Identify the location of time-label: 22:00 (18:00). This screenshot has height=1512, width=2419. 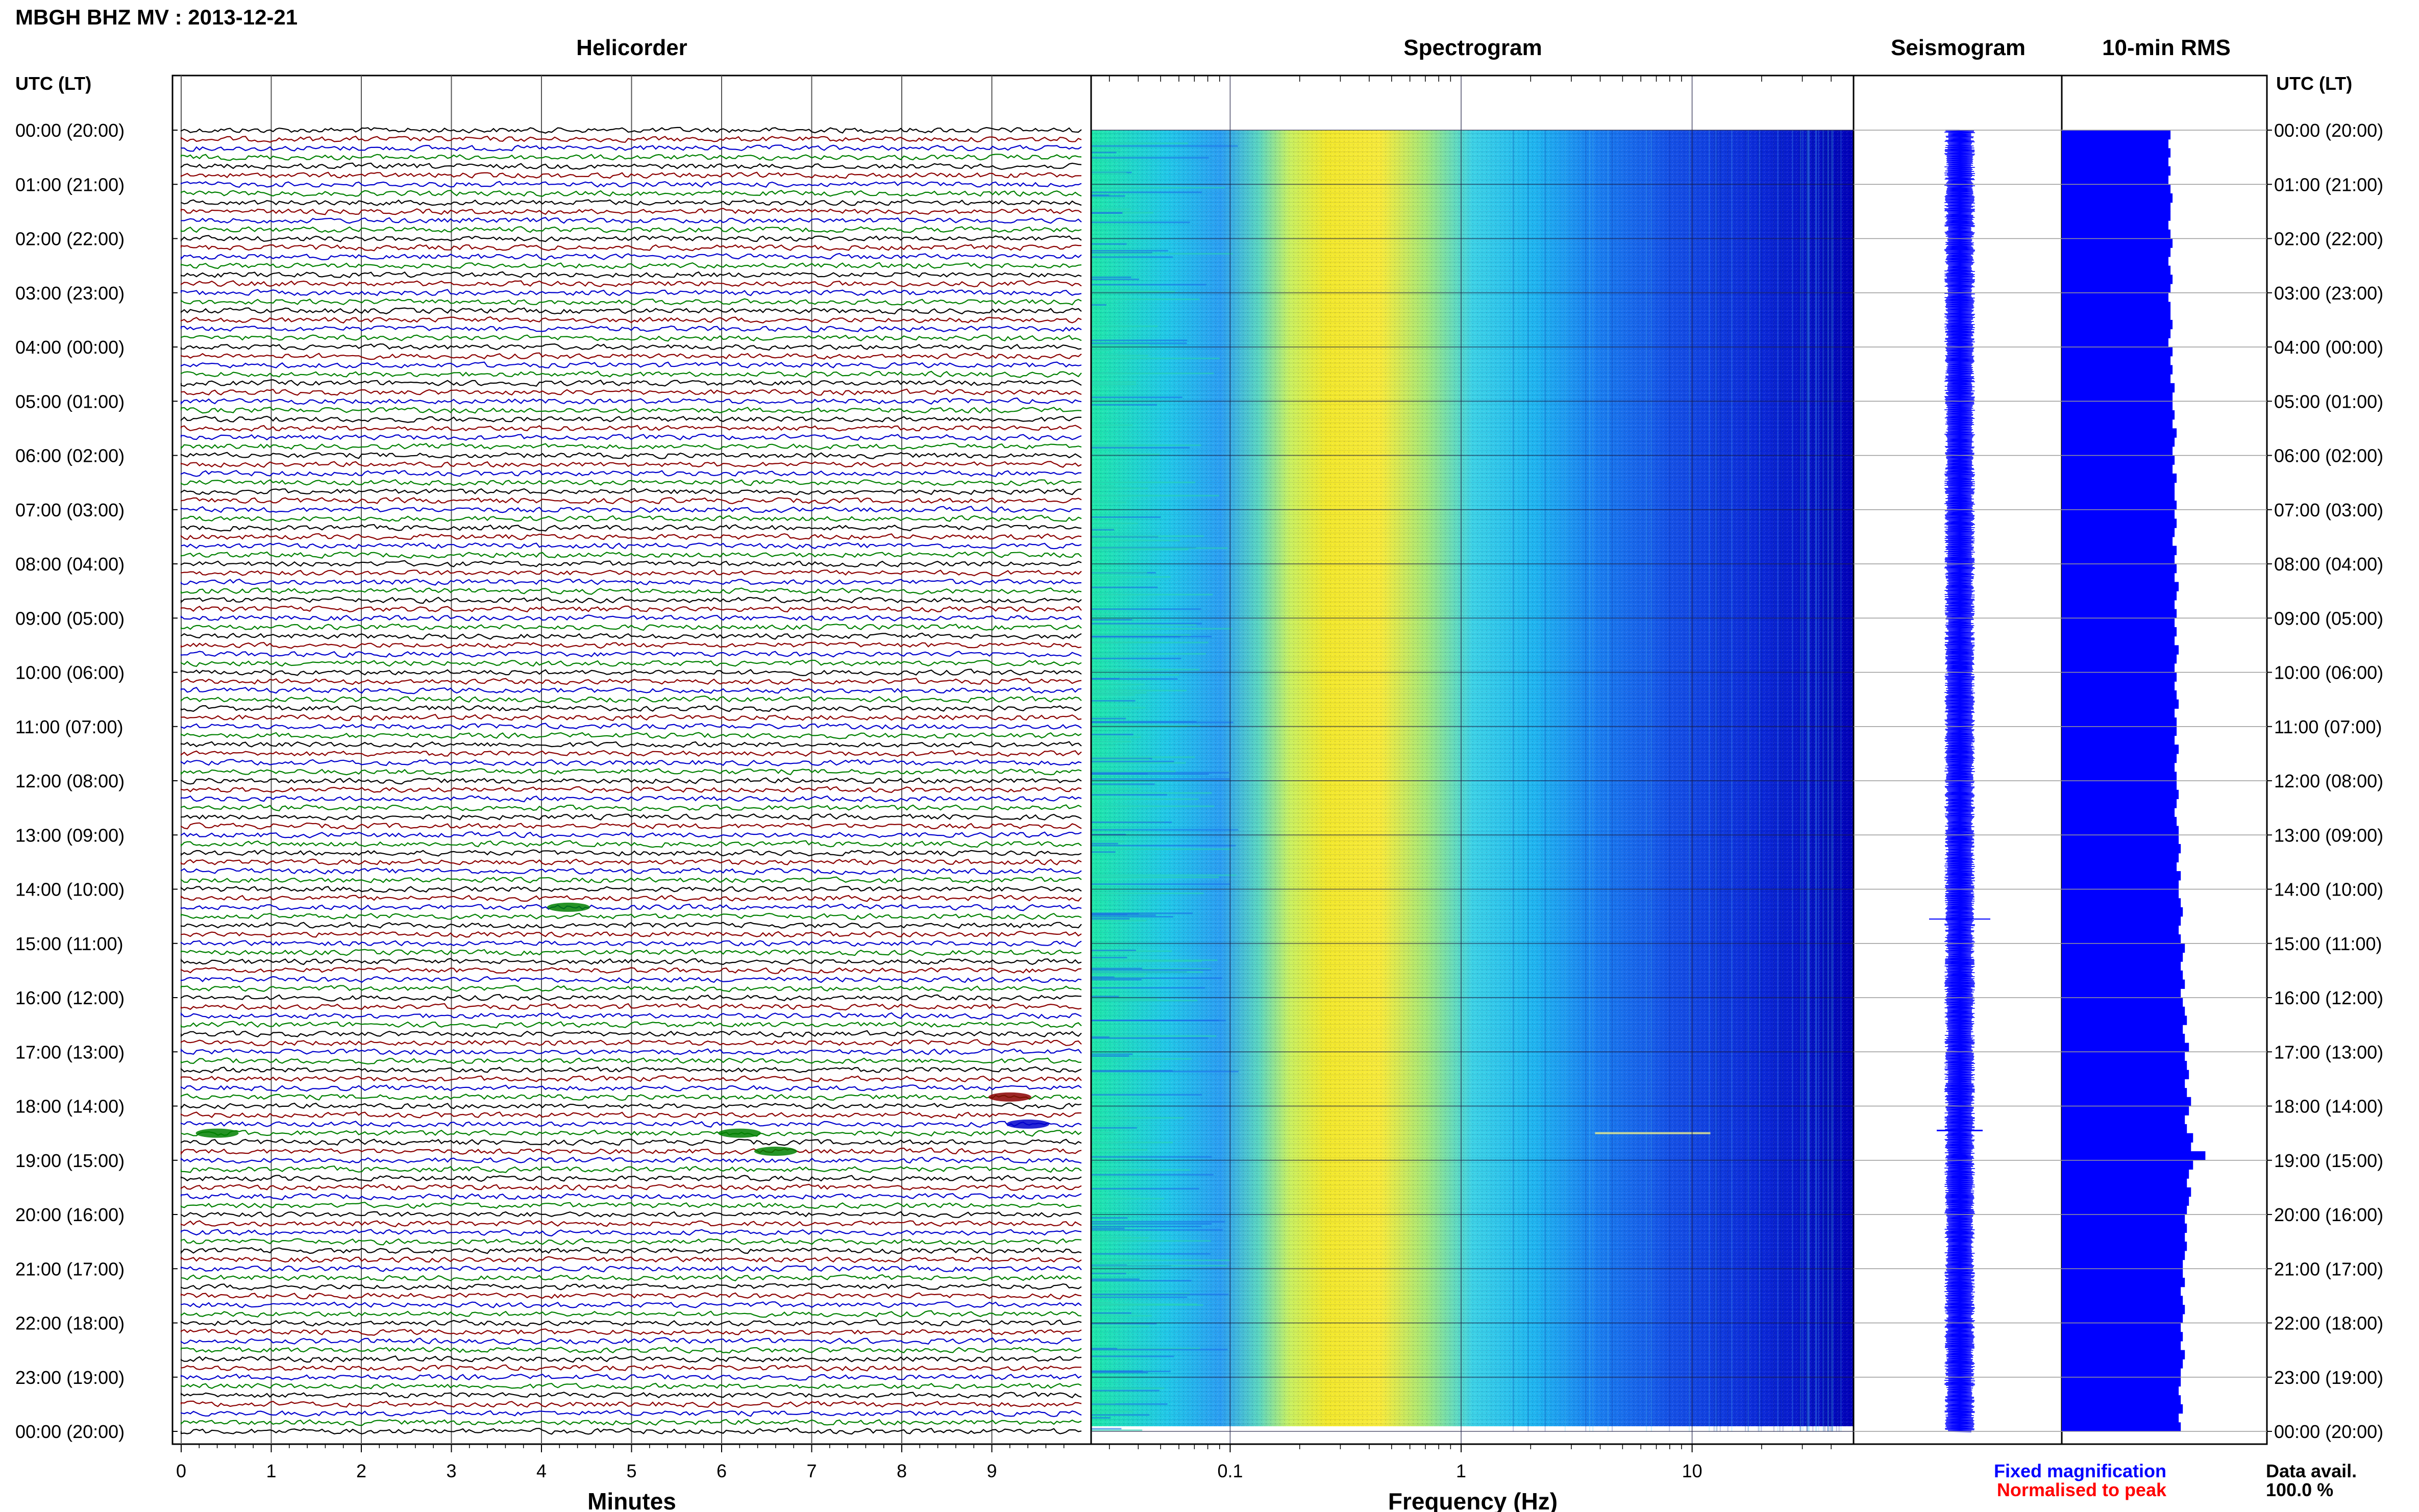
(2328, 1323).